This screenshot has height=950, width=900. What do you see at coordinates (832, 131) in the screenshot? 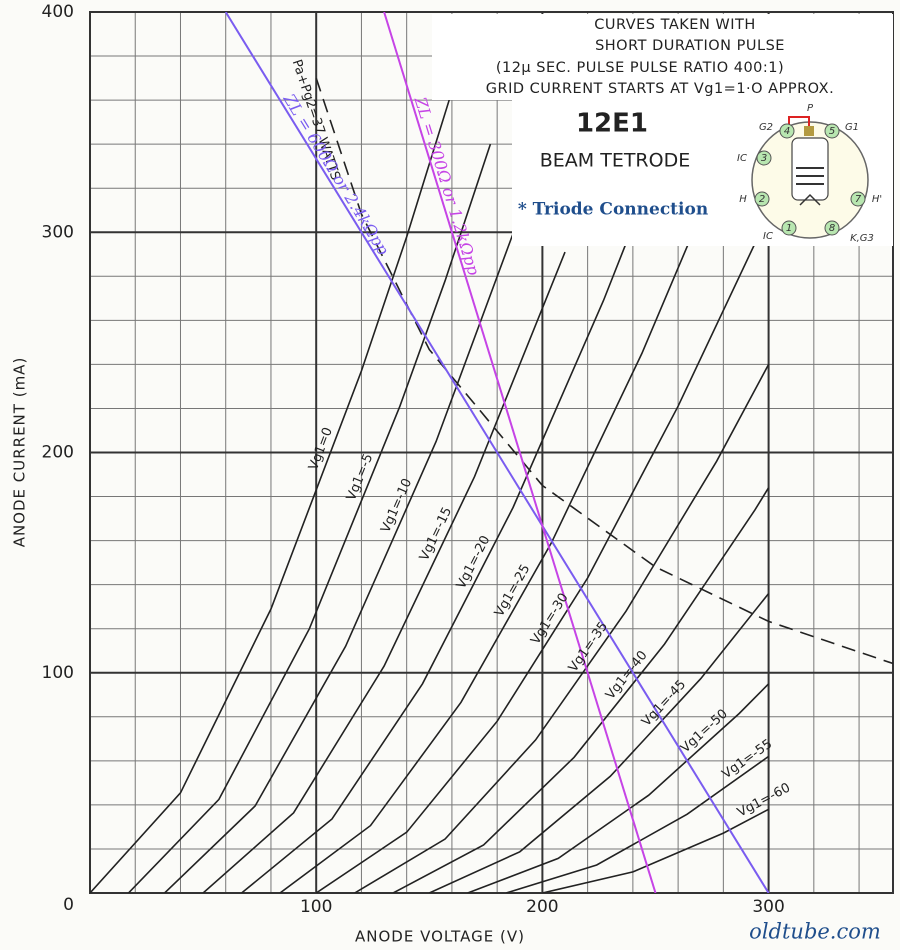
I see `pin-label: 5` at bounding box center [832, 131].